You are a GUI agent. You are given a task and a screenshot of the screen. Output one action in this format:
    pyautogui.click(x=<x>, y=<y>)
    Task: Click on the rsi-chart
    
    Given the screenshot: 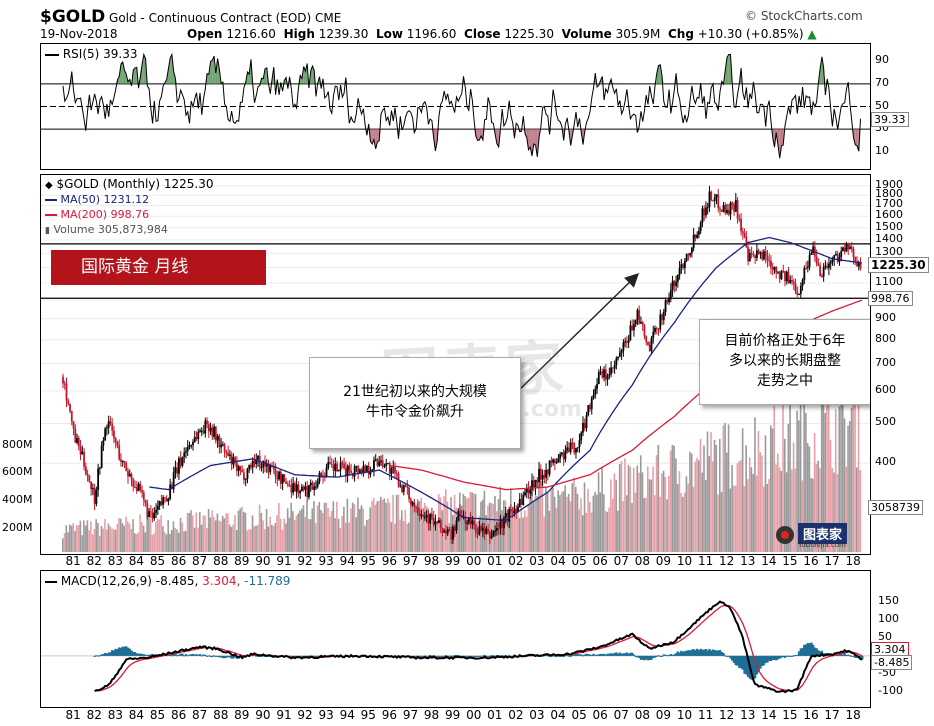 What is the action you would take?
    pyautogui.click(x=455, y=105)
    